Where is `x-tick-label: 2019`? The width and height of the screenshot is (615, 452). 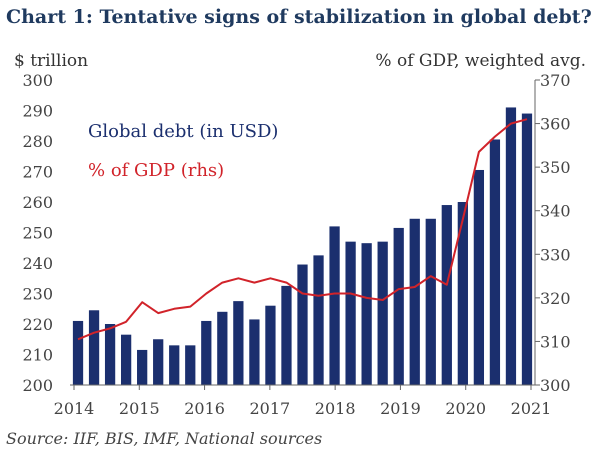
x-tick-label: 2019 is located at coordinates (400, 408).